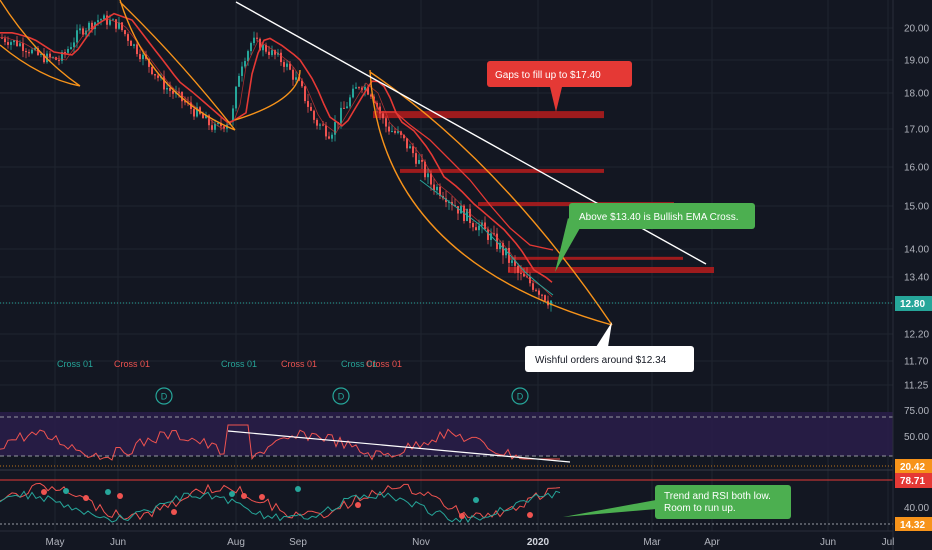 Image resolution: width=932 pixels, height=550 pixels. Describe the element at coordinates (287, 502) in the screenshot. I see `trend-dots` at that location.